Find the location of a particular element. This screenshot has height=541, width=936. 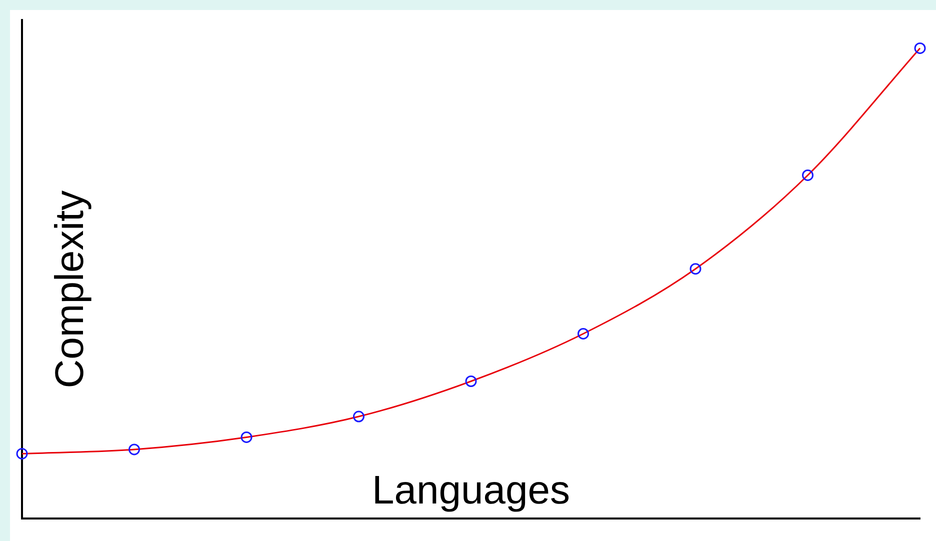

x-axis-title: Languages is located at coordinates (471, 490).